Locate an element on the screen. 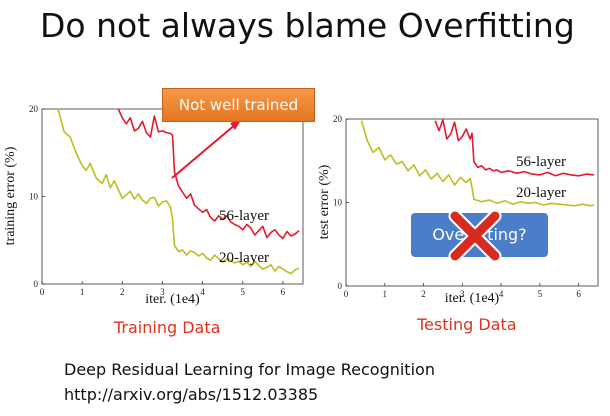  training-data-caption: Training Data is located at coordinates (167, 327).